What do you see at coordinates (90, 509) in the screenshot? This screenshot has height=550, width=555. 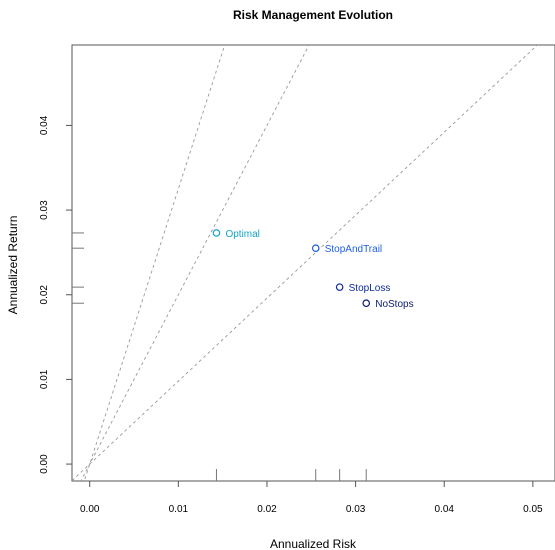 I see `x-tick-label: 0.00` at bounding box center [90, 509].